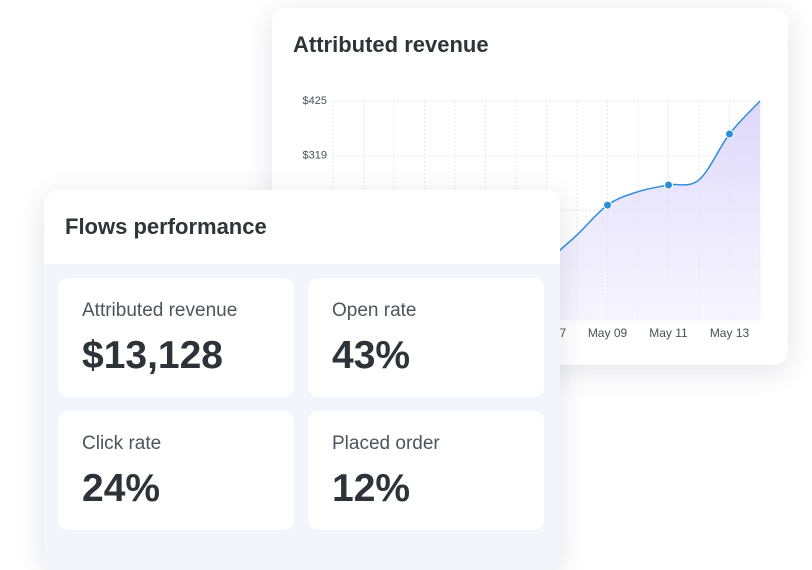  Describe the element at coordinates (371, 355) in the screenshot. I see `metric-value: 43%` at that location.